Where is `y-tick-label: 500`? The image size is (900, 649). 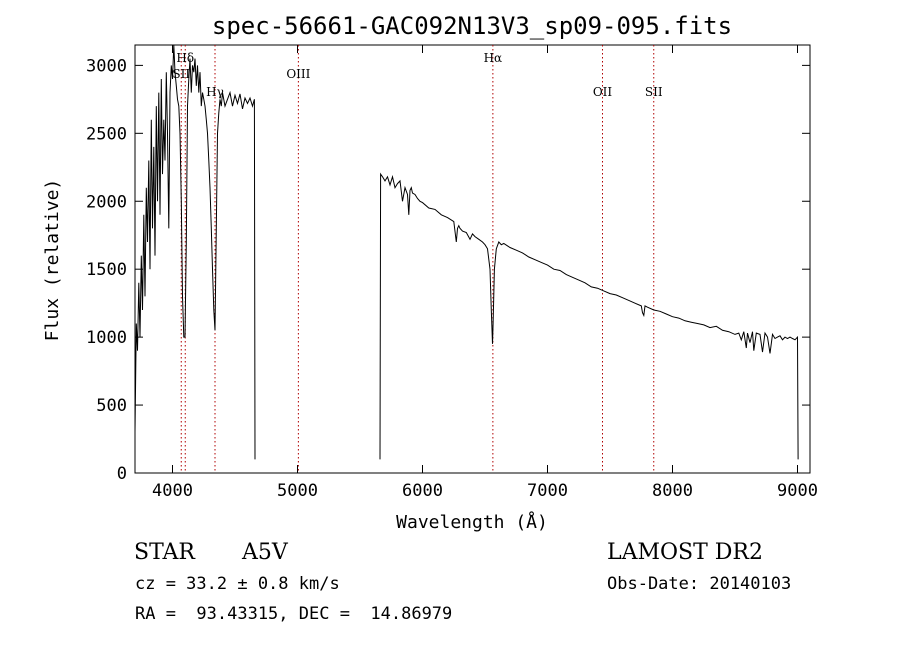 y-tick-label: 500 is located at coordinates (111, 406).